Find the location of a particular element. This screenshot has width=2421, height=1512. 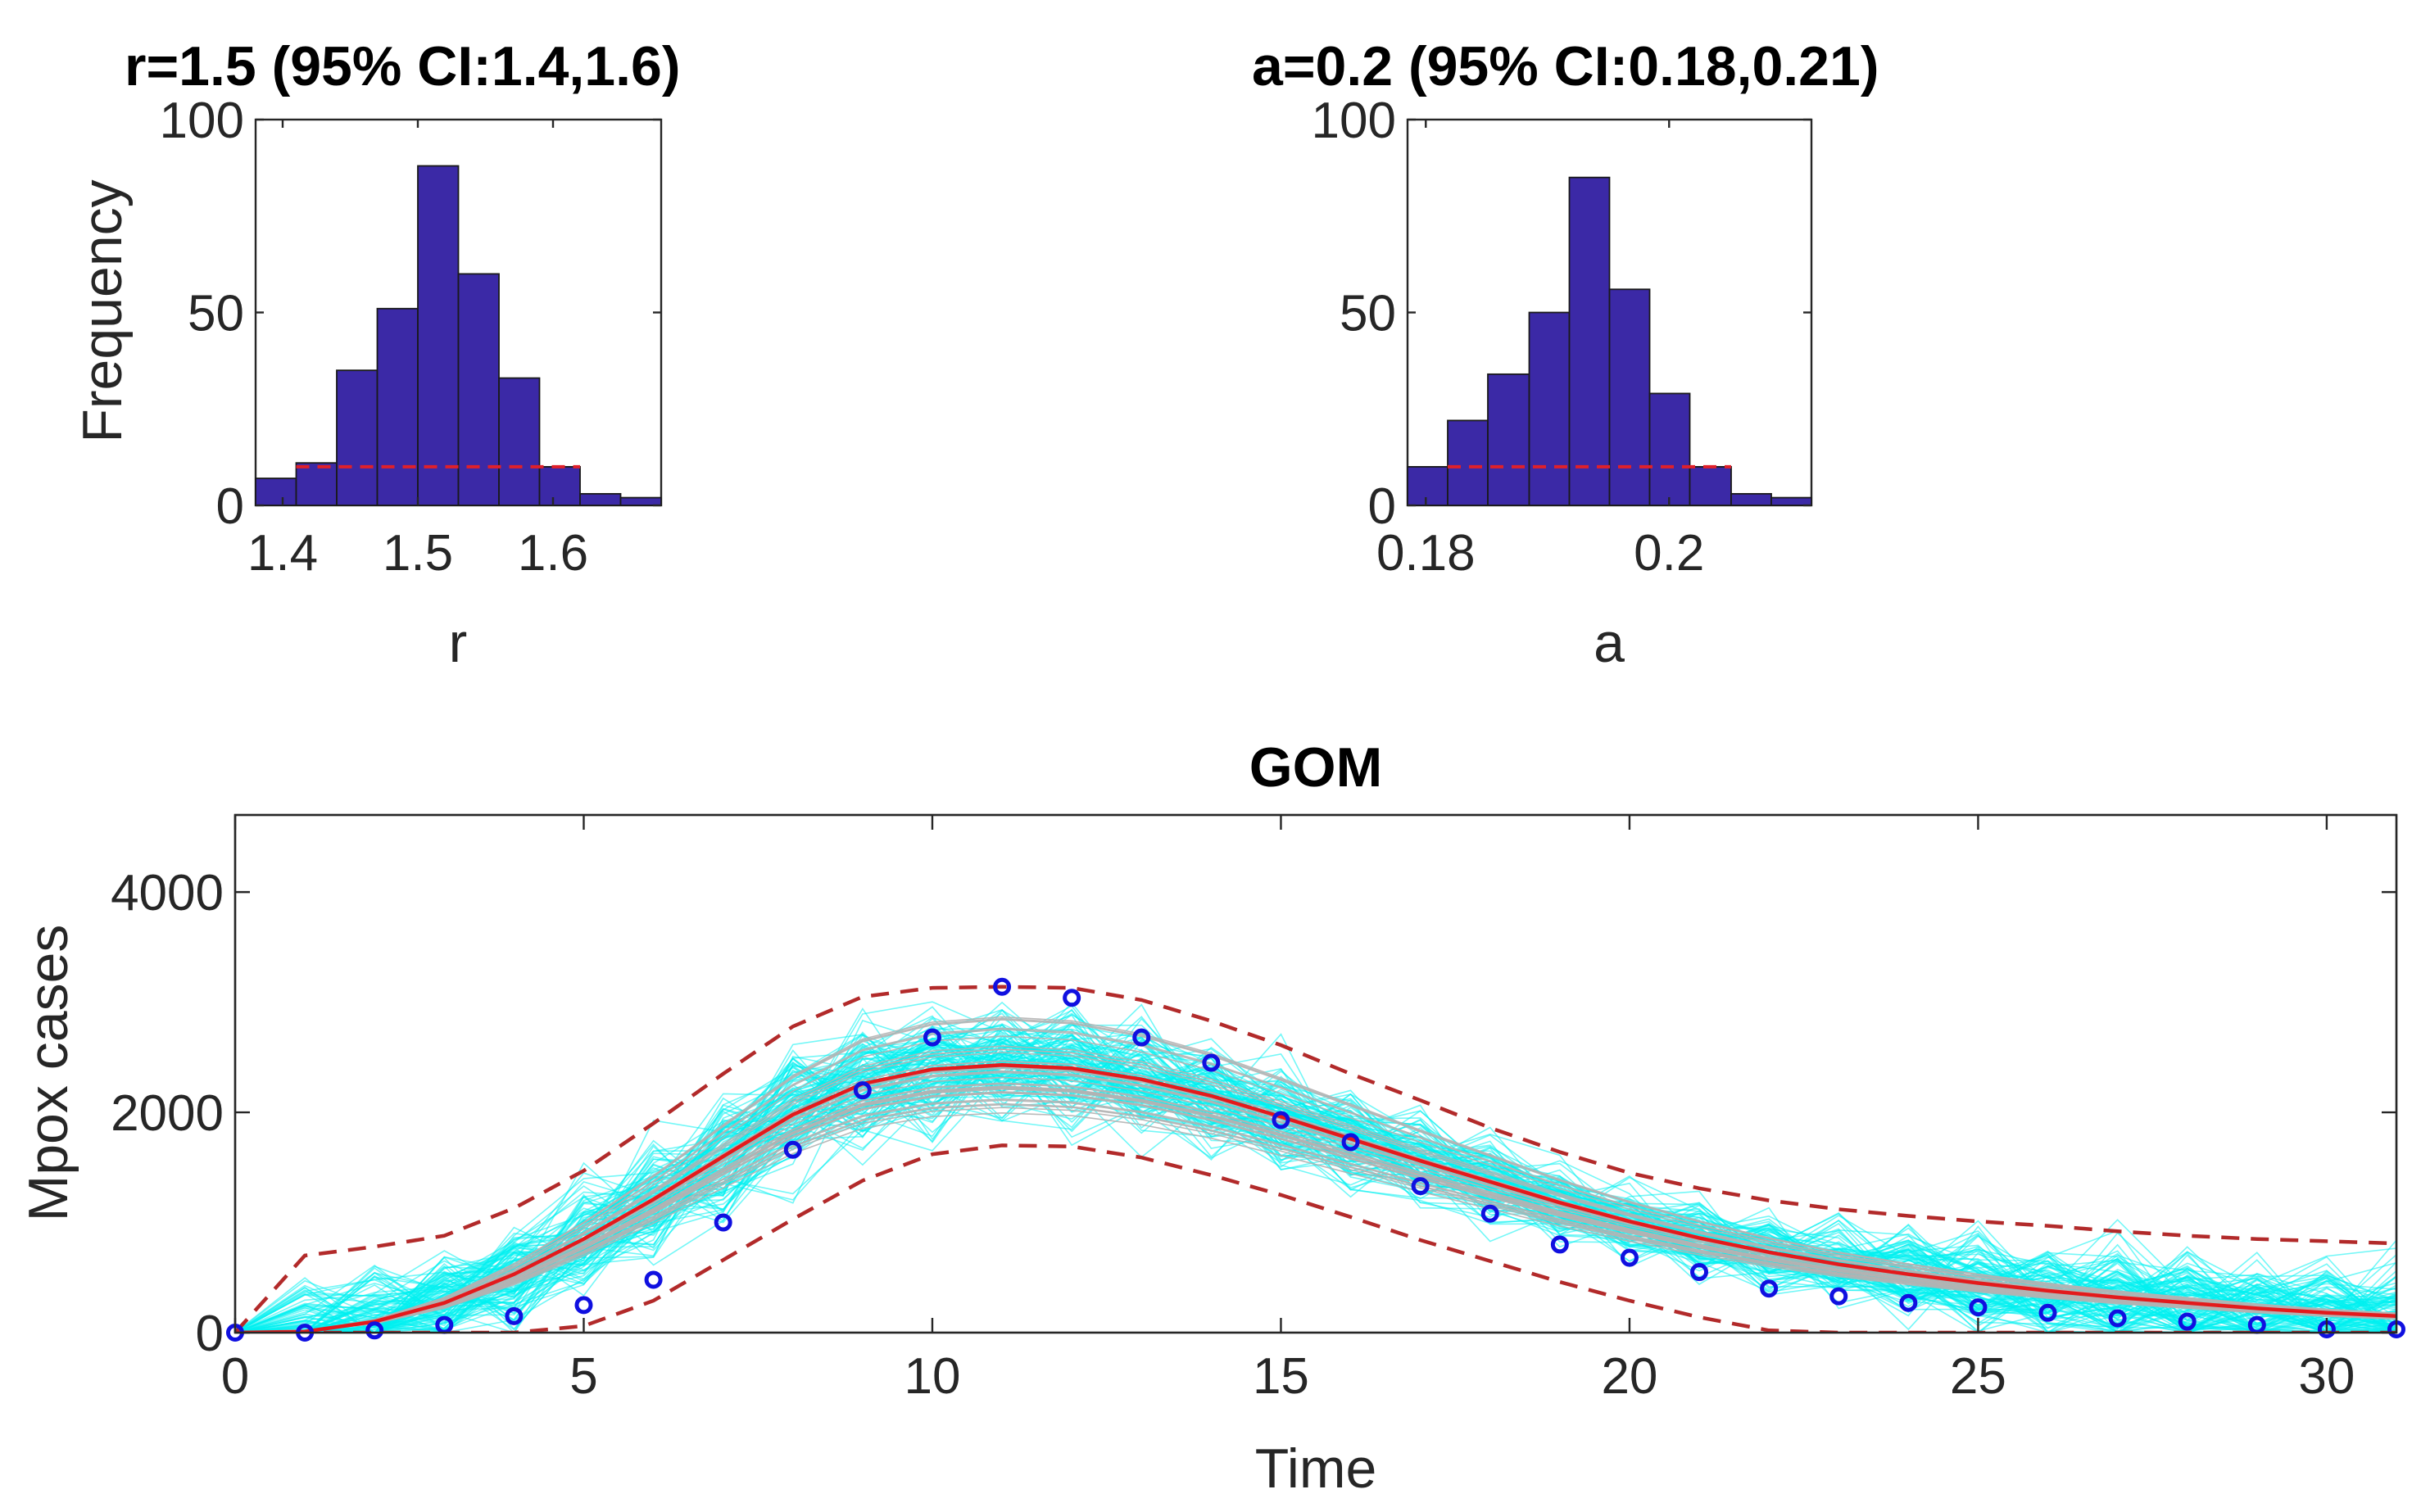

lower-prediction-interval-line is located at coordinates (1315, 1238).